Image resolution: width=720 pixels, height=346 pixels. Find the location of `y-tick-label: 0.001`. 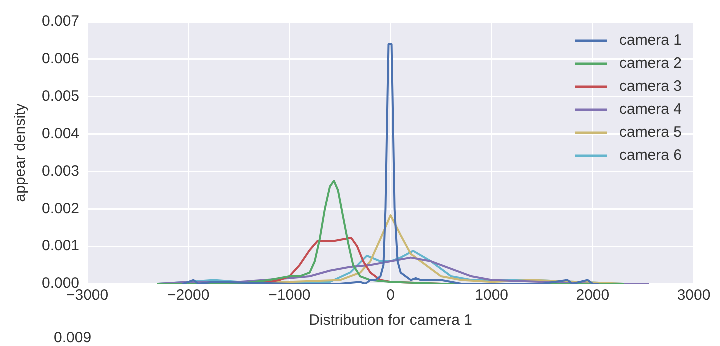

y-tick-label: 0.001 is located at coordinates (61, 246).